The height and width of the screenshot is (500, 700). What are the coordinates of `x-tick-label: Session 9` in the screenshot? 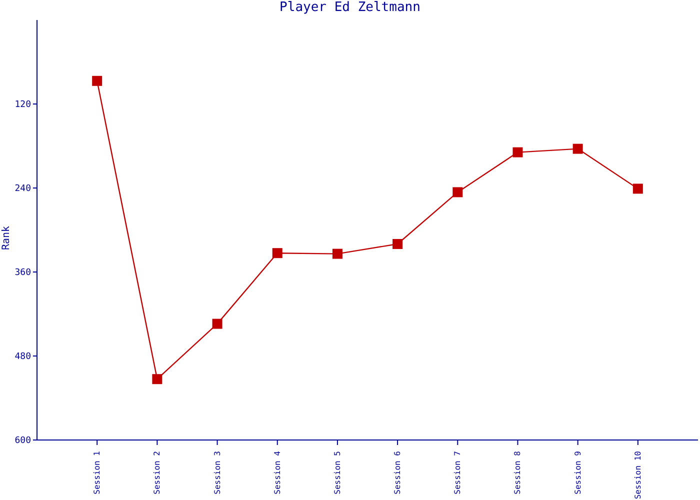 It's located at (577, 472).